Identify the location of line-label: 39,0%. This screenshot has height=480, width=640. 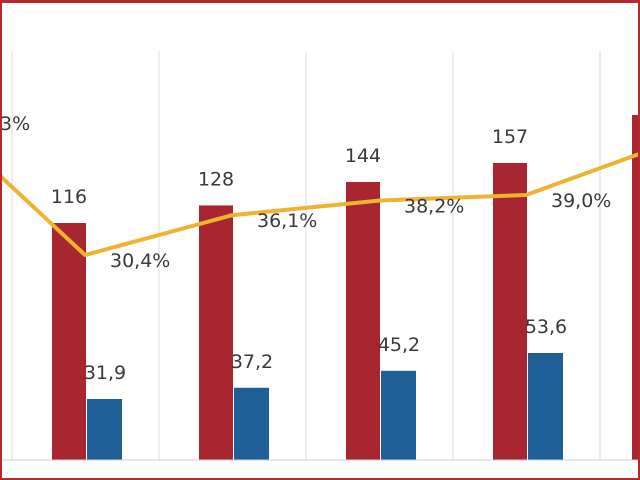
(581, 201).